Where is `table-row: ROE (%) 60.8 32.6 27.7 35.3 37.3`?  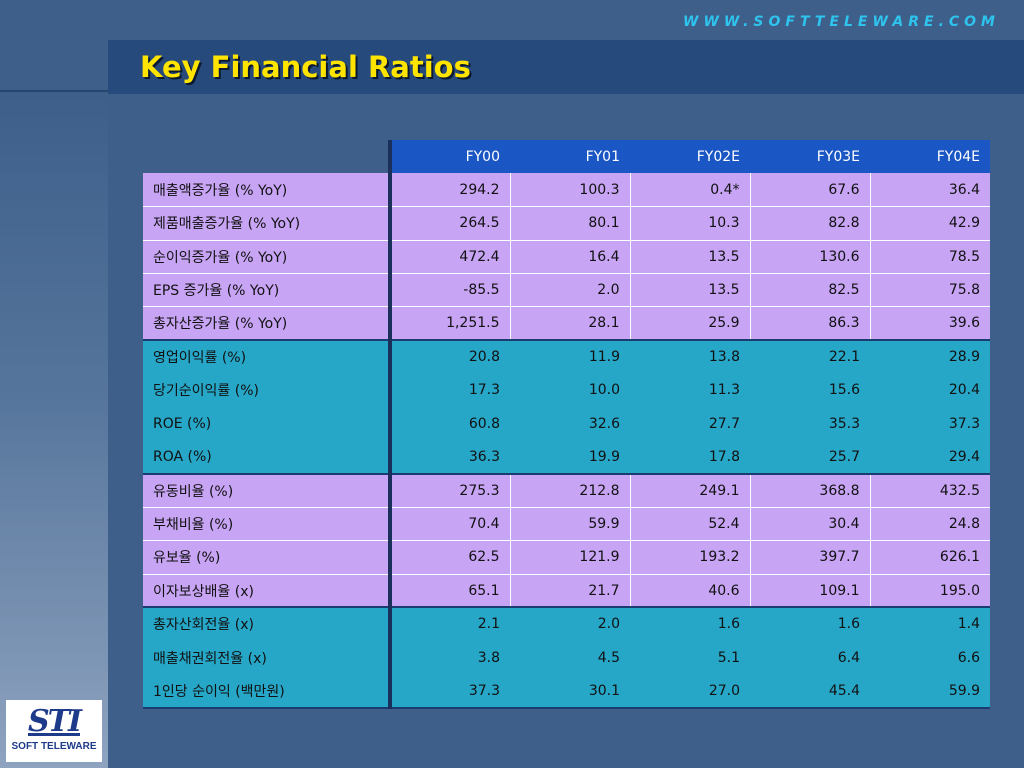 table-row: ROE (%) 60.8 32.6 27.7 35.3 37.3 is located at coordinates (566, 424).